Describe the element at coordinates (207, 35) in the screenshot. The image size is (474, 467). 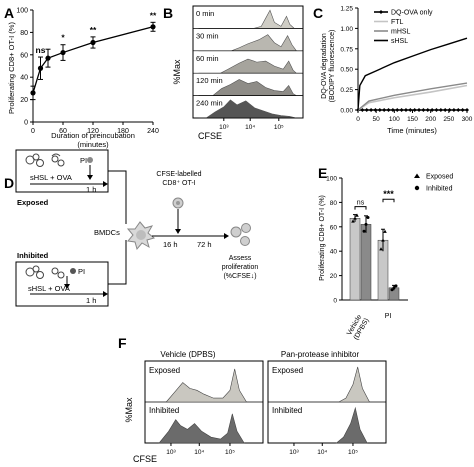
I see `b-row-label: 30 min` at that location.